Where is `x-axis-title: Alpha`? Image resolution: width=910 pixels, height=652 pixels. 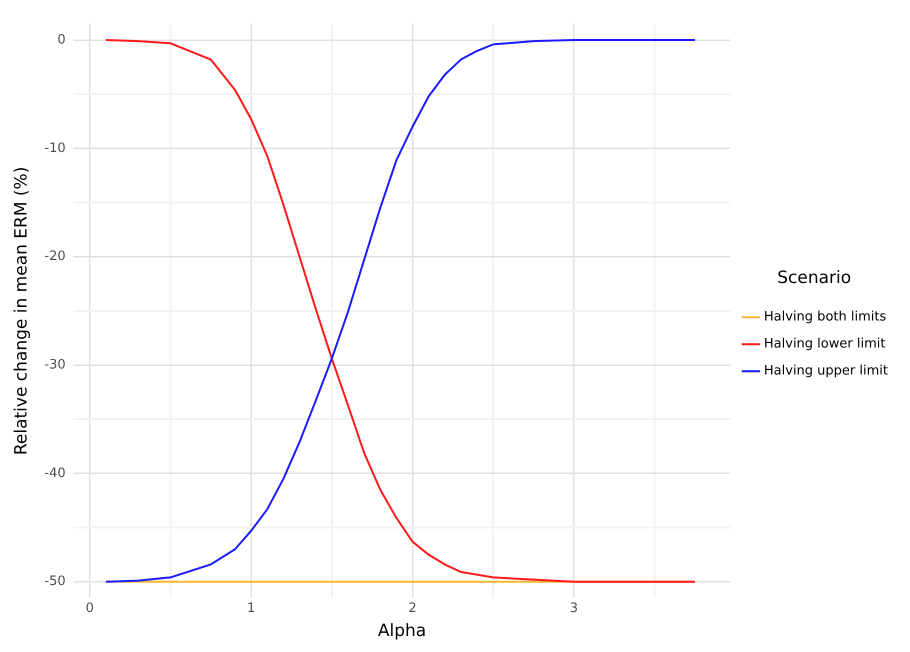
x-axis-title: Alpha is located at coordinates (402, 631).